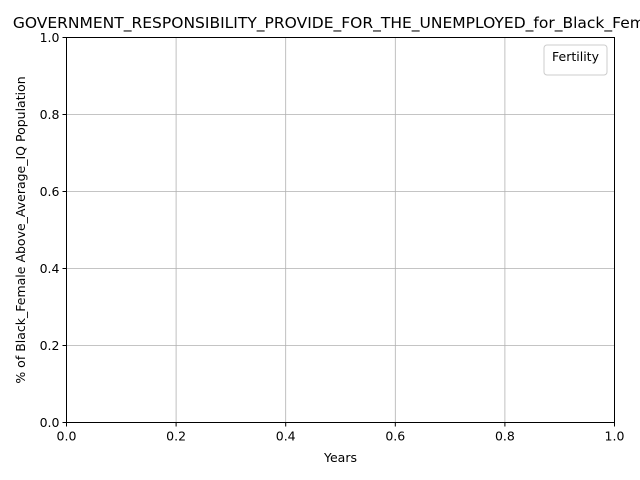  What do you see at coordinates (50, 37) in the screenshot?
I see `y-tick-label: 1.0` at bounding box center [50, 37].